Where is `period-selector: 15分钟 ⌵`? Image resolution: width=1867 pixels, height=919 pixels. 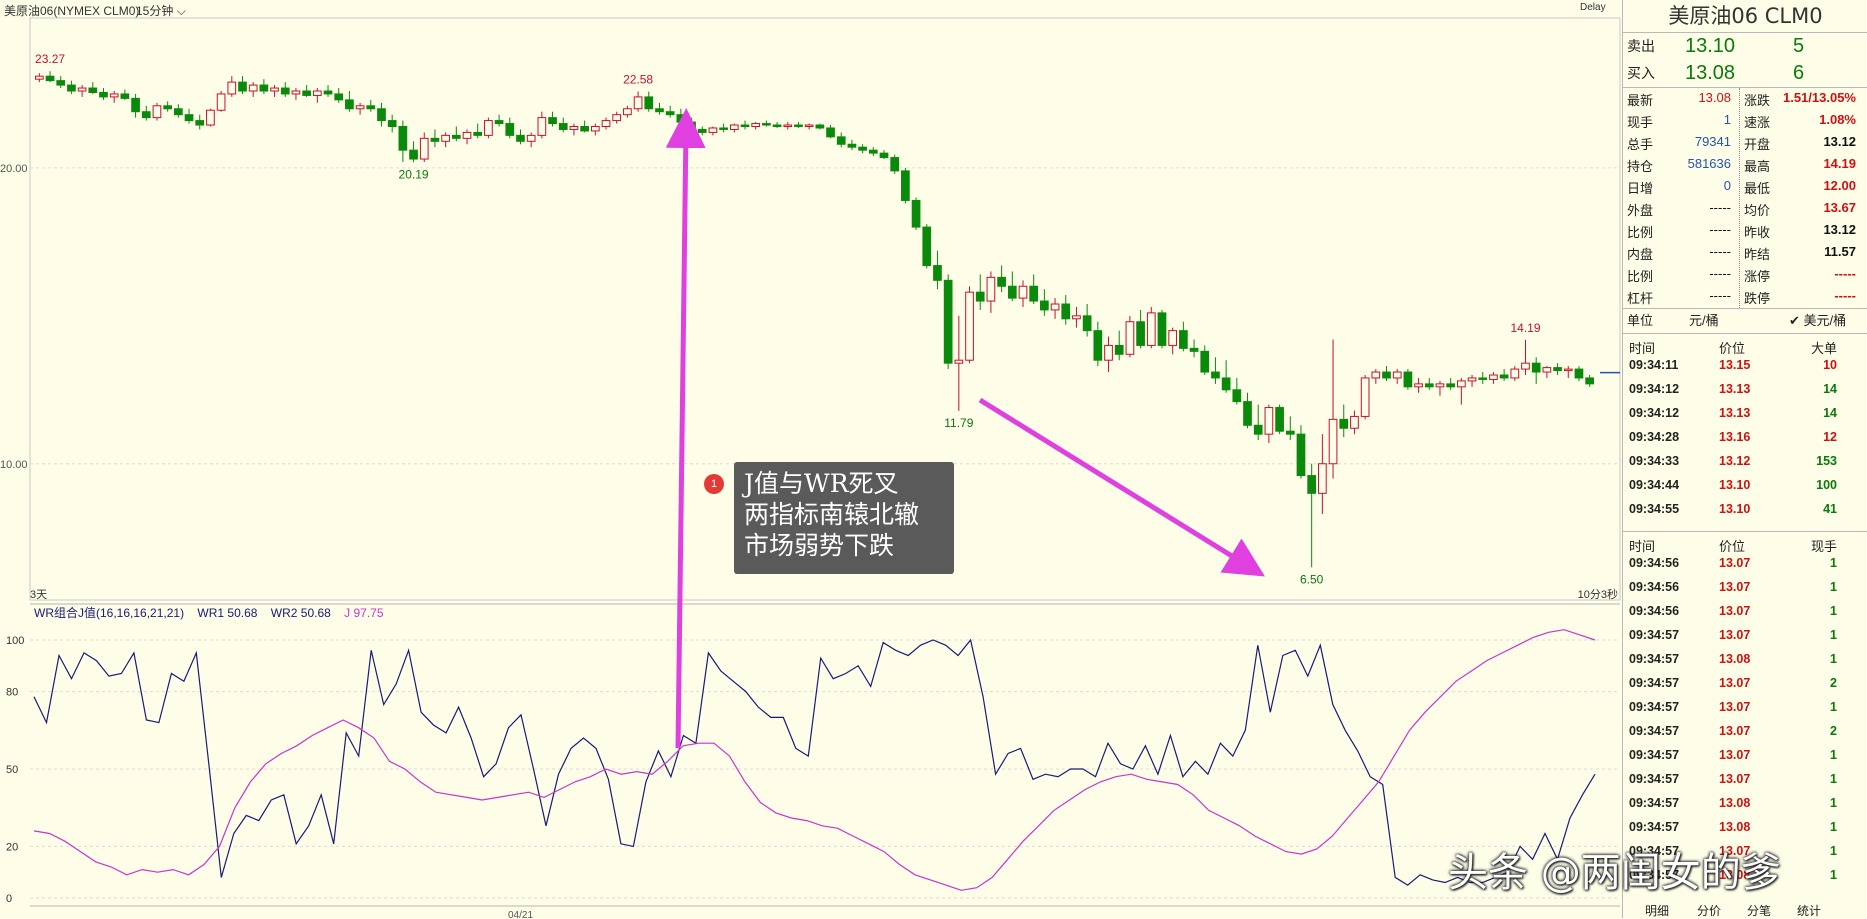 period-selector: 15分钟 ⌵ is located at coordinates (161, 10).